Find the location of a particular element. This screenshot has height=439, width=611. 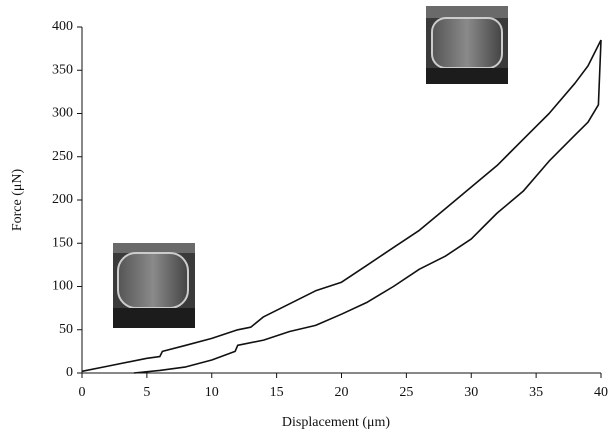

y-tick-label: 350 is located at coordinates (62, 69).